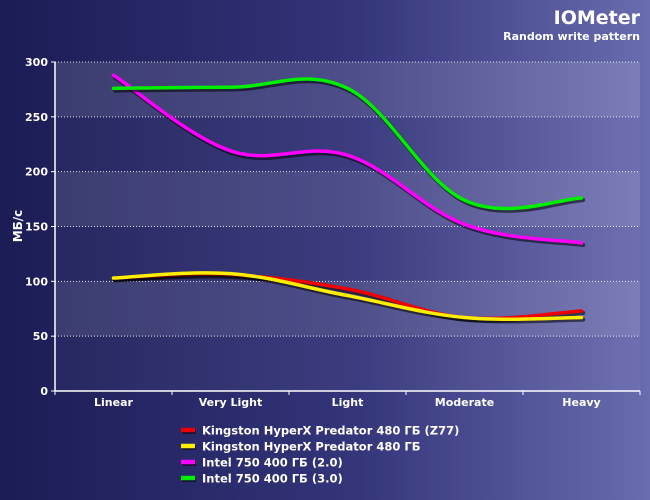  I want to click on y-tick-label: 200, so click(36, 172).